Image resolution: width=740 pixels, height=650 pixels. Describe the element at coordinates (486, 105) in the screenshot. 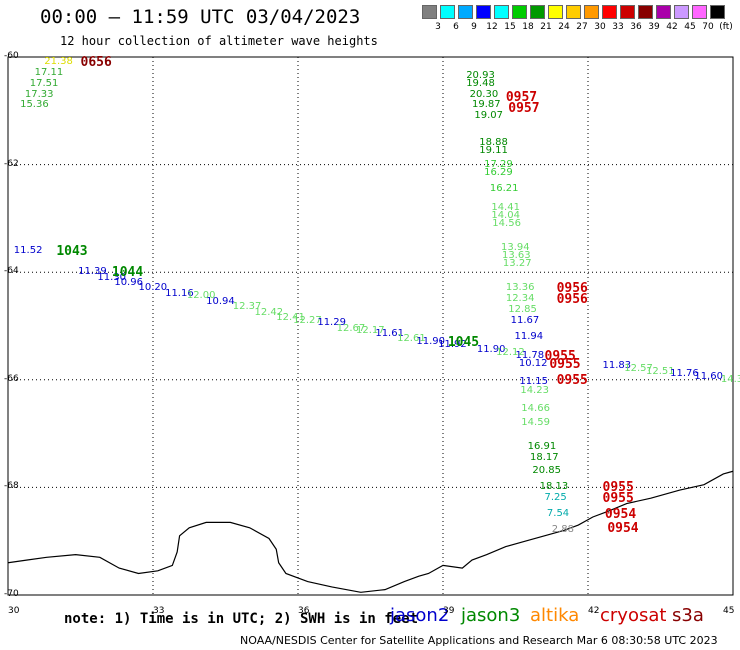

I see `wave-height-value: 19.87` at that location.